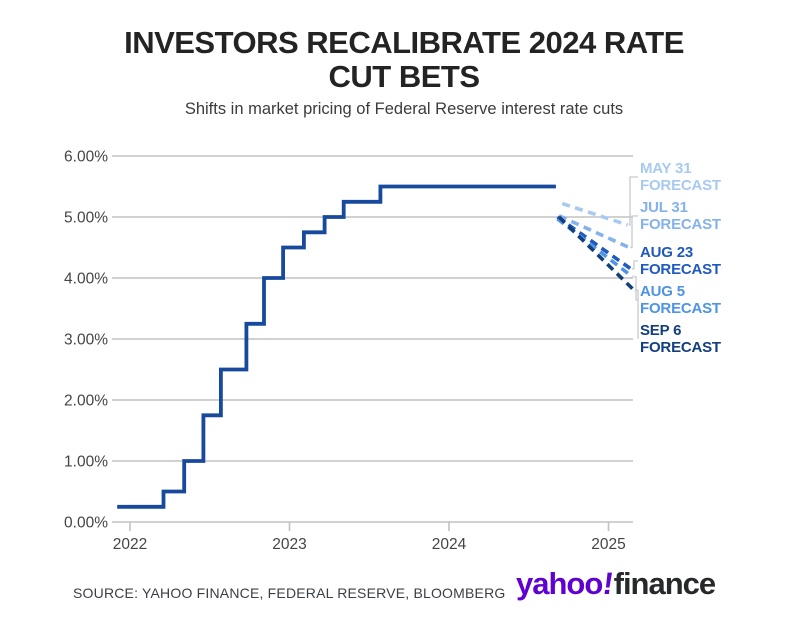 Image resolution: width=808 pixels, height=621 pixels. I want to click on x-axis-tick-label: 2022, so click(130, 544).